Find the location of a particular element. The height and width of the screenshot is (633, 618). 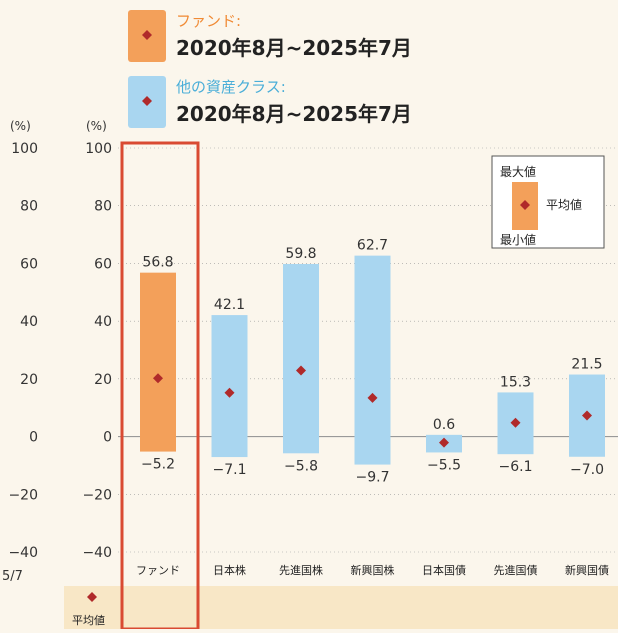

category-label: 新興国債 is located at coordinates (587, 570).